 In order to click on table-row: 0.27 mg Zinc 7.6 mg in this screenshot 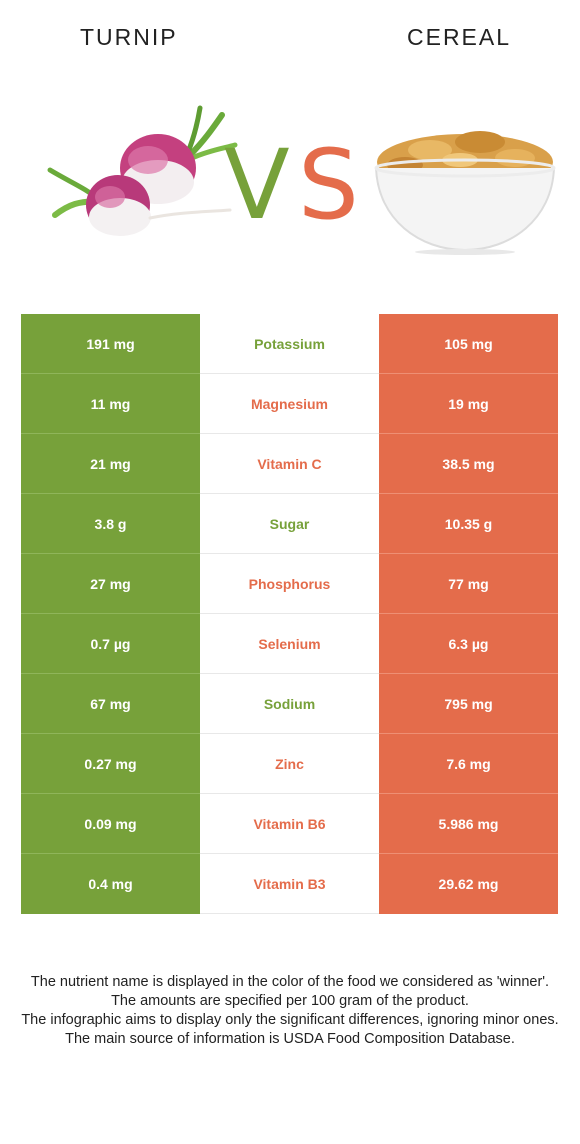, I will do `click(289, 764)`.